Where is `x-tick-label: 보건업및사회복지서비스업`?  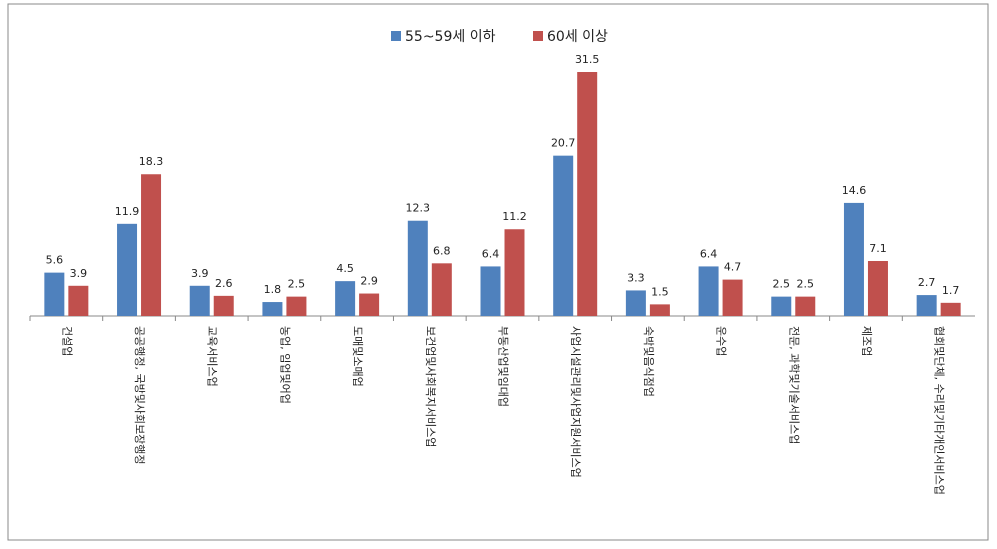
x-tick-label: 보건업및사회복지서비스업 is located at coordinates (430, 386).